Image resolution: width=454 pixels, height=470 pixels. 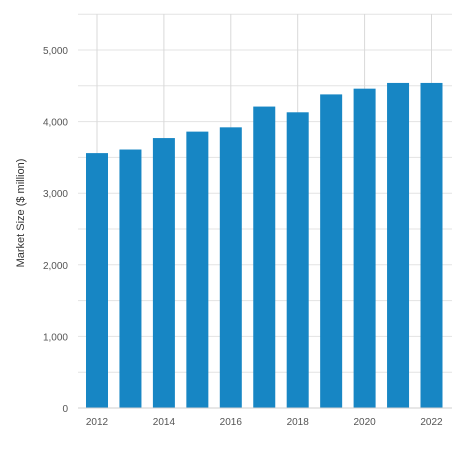 What do you see at coordinates (65, 409) in the screenshot?
I see `y-tick-label: 0` at bounding box center [65, 409].